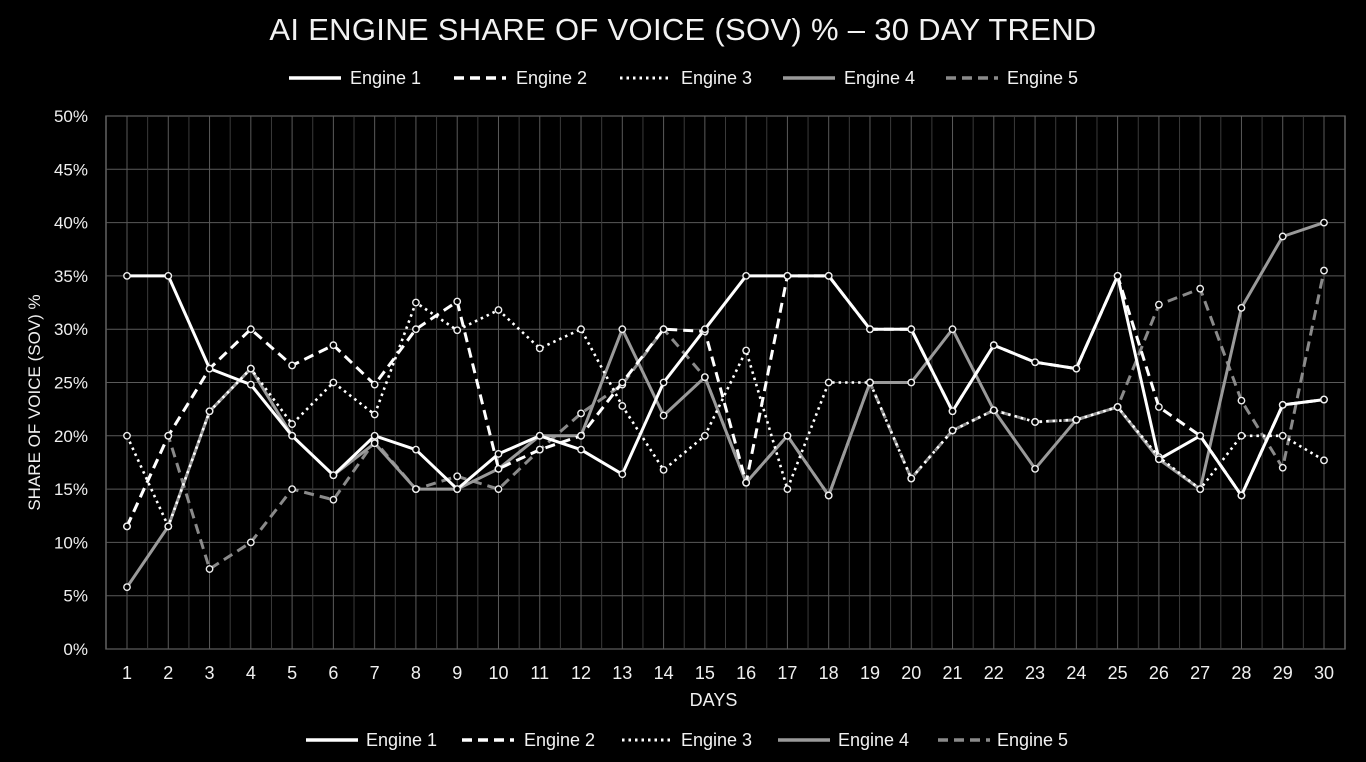 Image resolution: width=1366 pixels, height=762 pixels. I want to click on y-tick-label: 20%, so click(71, 436).